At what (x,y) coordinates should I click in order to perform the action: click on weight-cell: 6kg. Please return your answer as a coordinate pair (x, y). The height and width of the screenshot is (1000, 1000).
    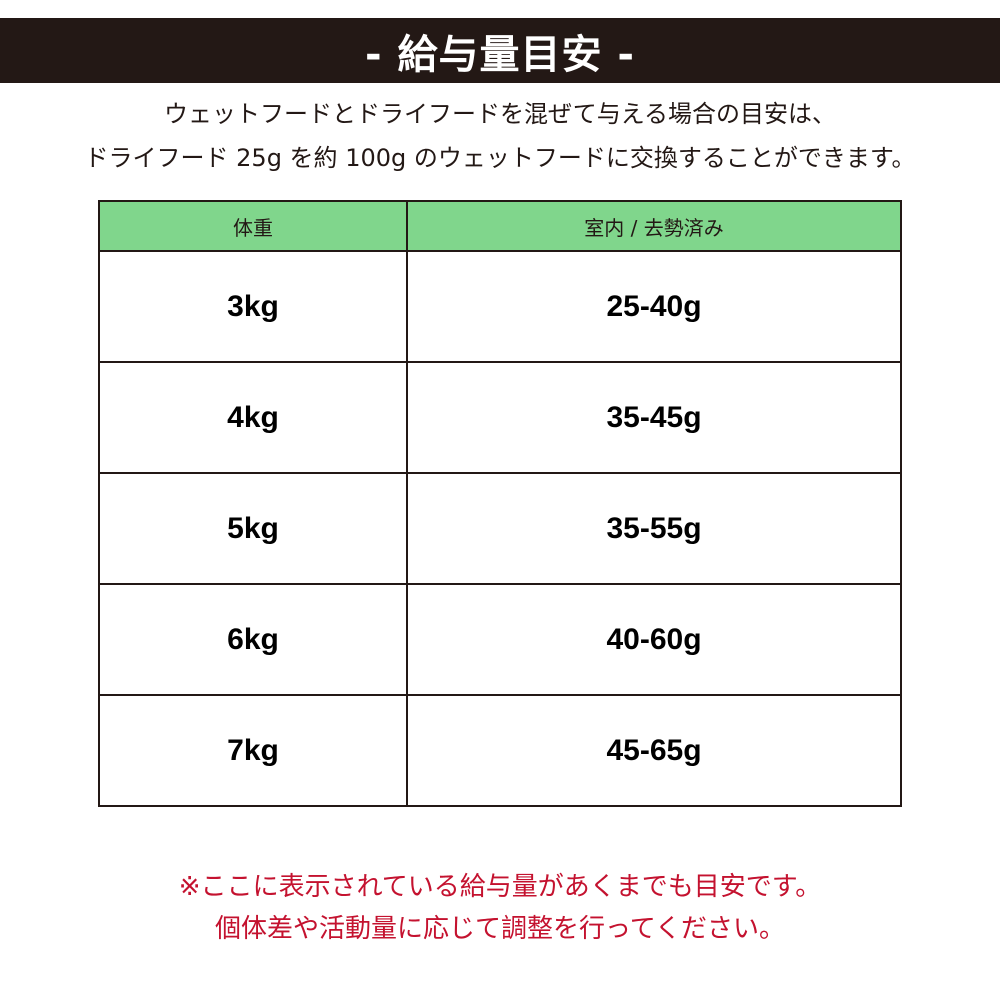
    Looking at the image, I should click on (253, 639).